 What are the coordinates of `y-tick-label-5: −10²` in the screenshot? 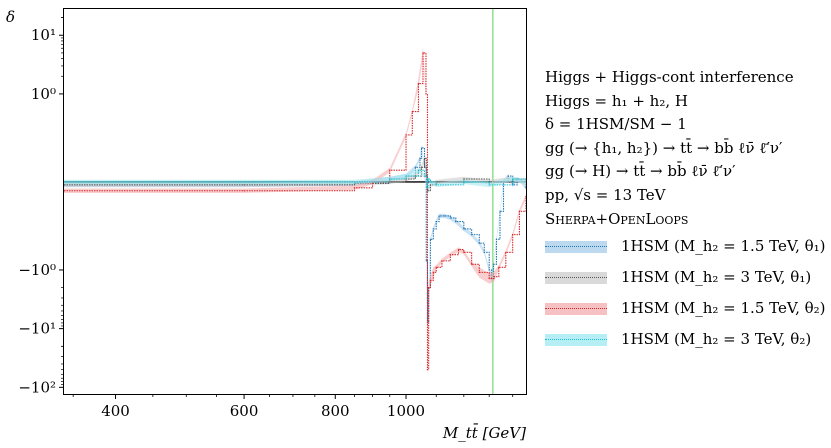 It's located at (37, 387).